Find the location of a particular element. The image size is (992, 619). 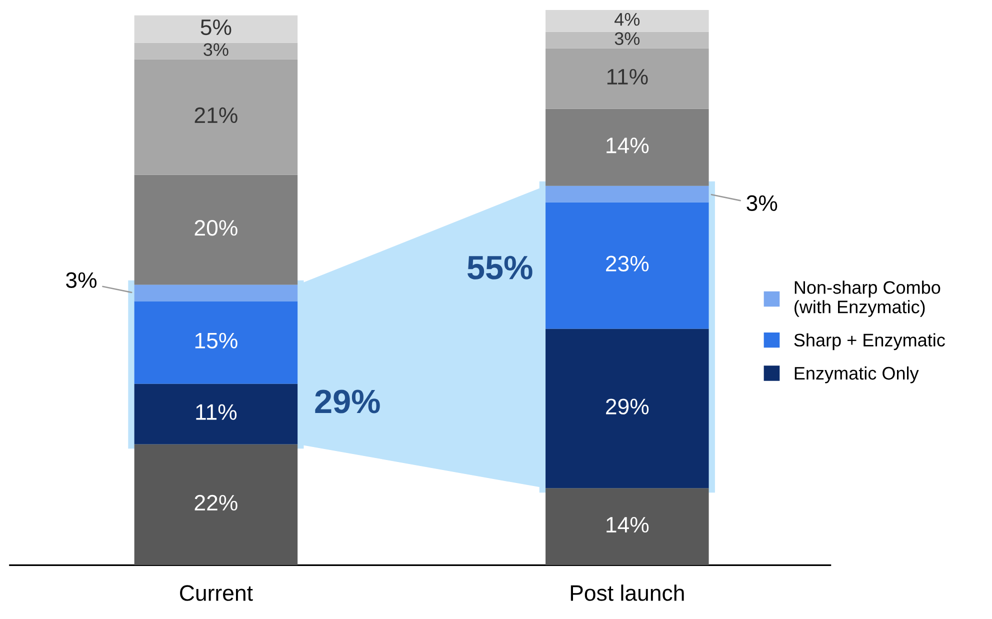

data-label: 23% is located at coordinates (627, 264).